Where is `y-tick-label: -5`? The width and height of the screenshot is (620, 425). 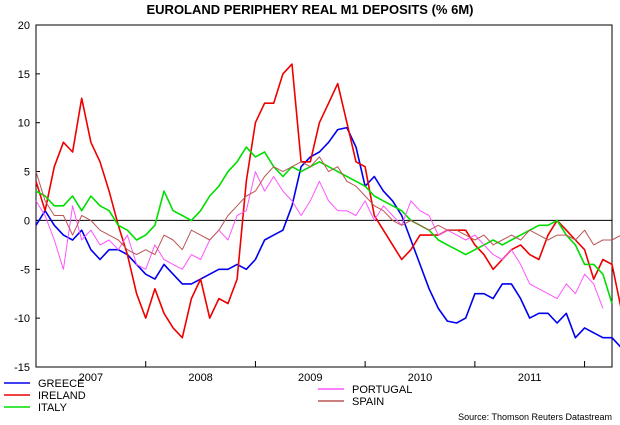 y-tick-label: -5 is located at coordinates (25, 270).